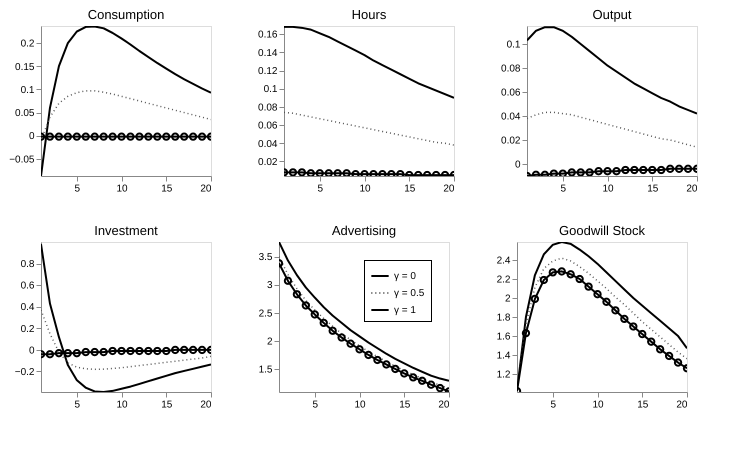 Image resolution: width=752 pixels, height=458 pixels. I want to click on legend-label: γ = 0.5, so click(409, 293).